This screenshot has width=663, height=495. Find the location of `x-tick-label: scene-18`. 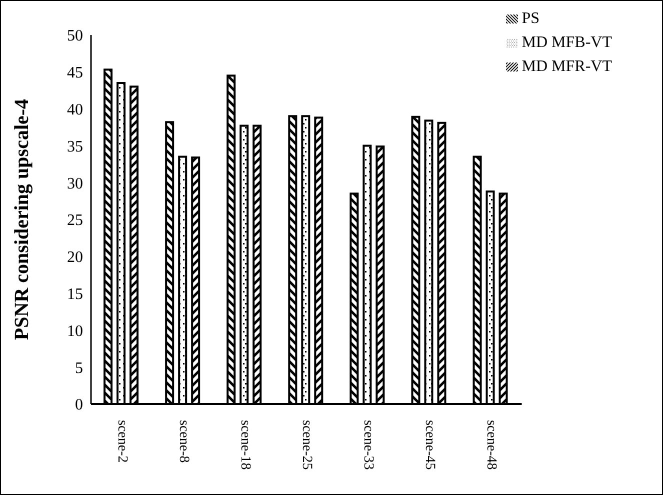

x-tick-label: scene-18 is located at coordinates (244, 445).